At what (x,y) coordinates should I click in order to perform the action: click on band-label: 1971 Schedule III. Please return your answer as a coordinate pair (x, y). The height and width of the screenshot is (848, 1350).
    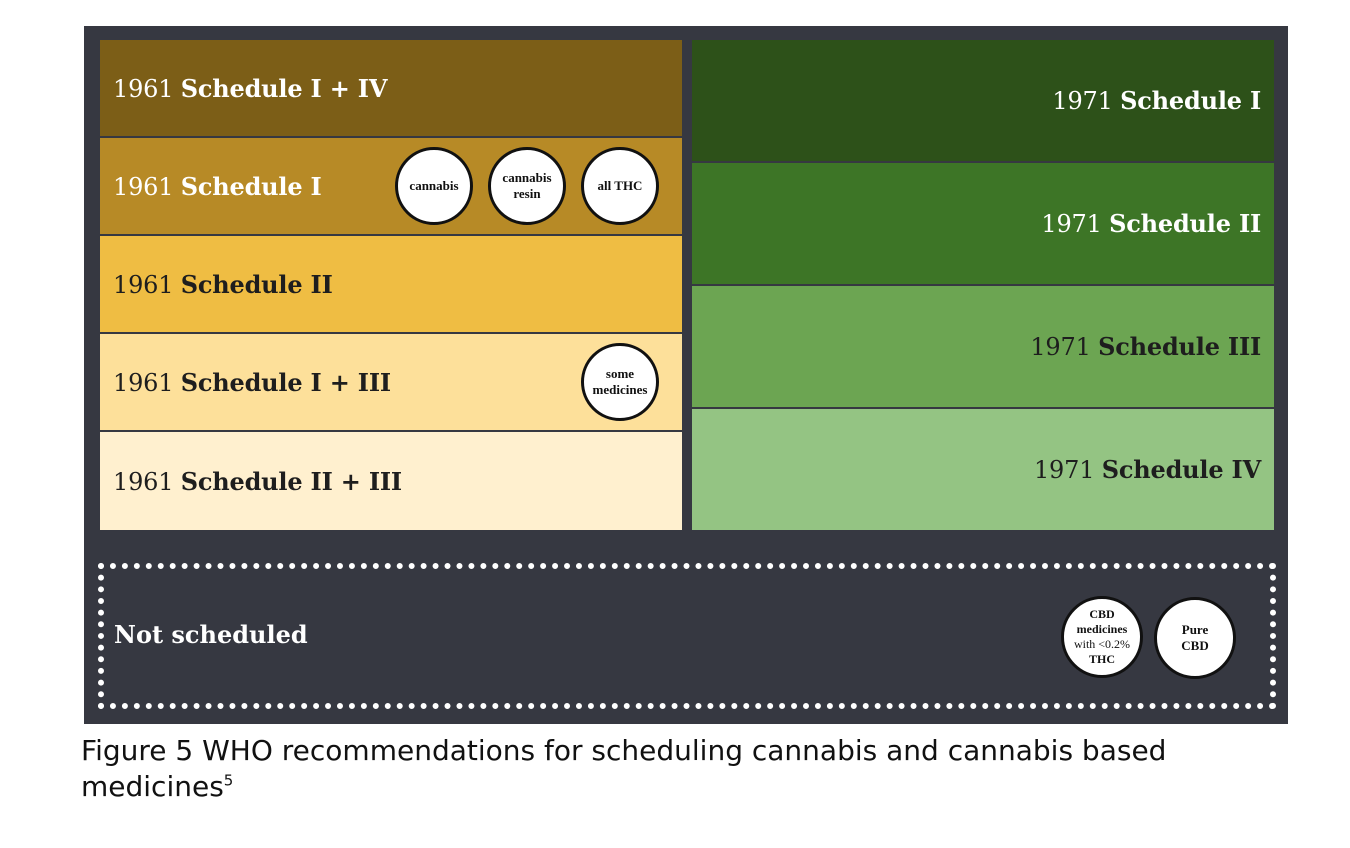
    Looking at the image, I should click on (1145, 346).